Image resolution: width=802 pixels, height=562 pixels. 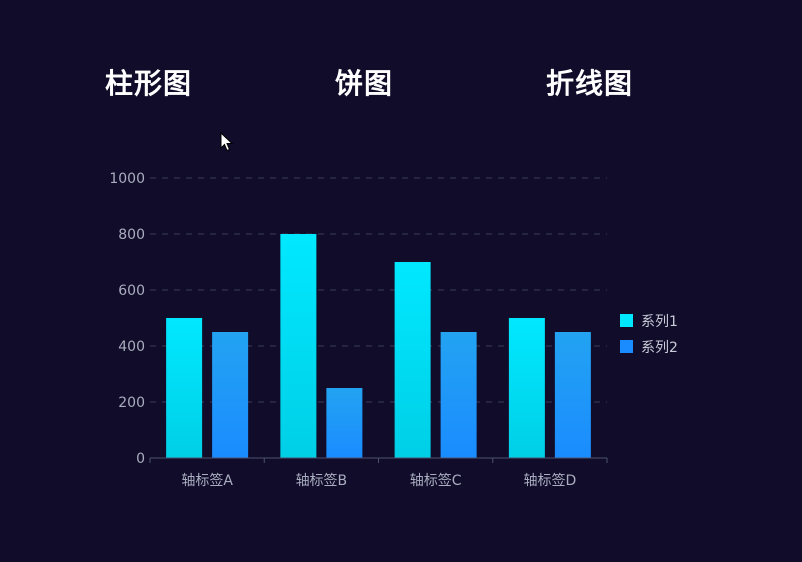 I want to click on chart-type-tabs: 柱形图 饼图 折线图, so click(x=401, y=82).